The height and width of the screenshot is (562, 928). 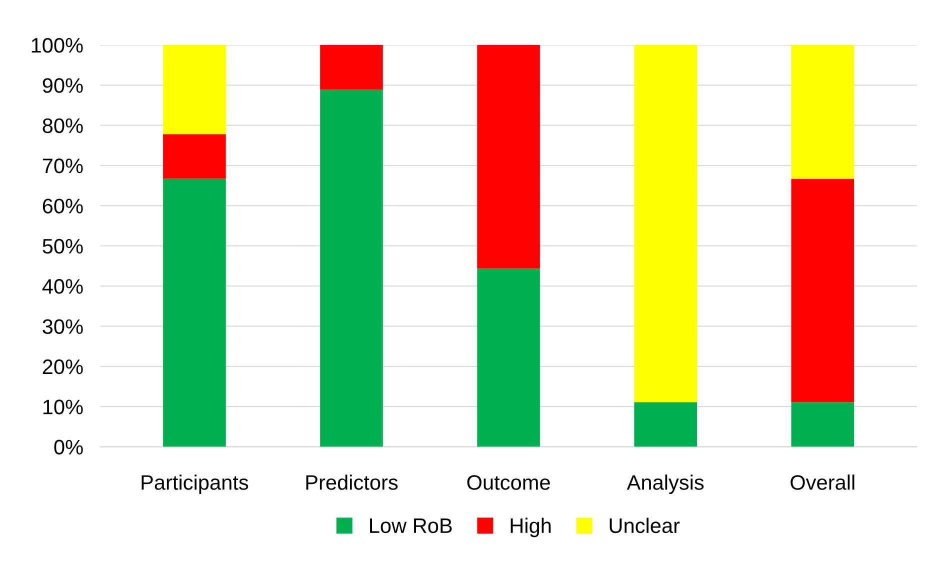 I want to click on x-tick-label: Predictors, so click(x=352, y=482).